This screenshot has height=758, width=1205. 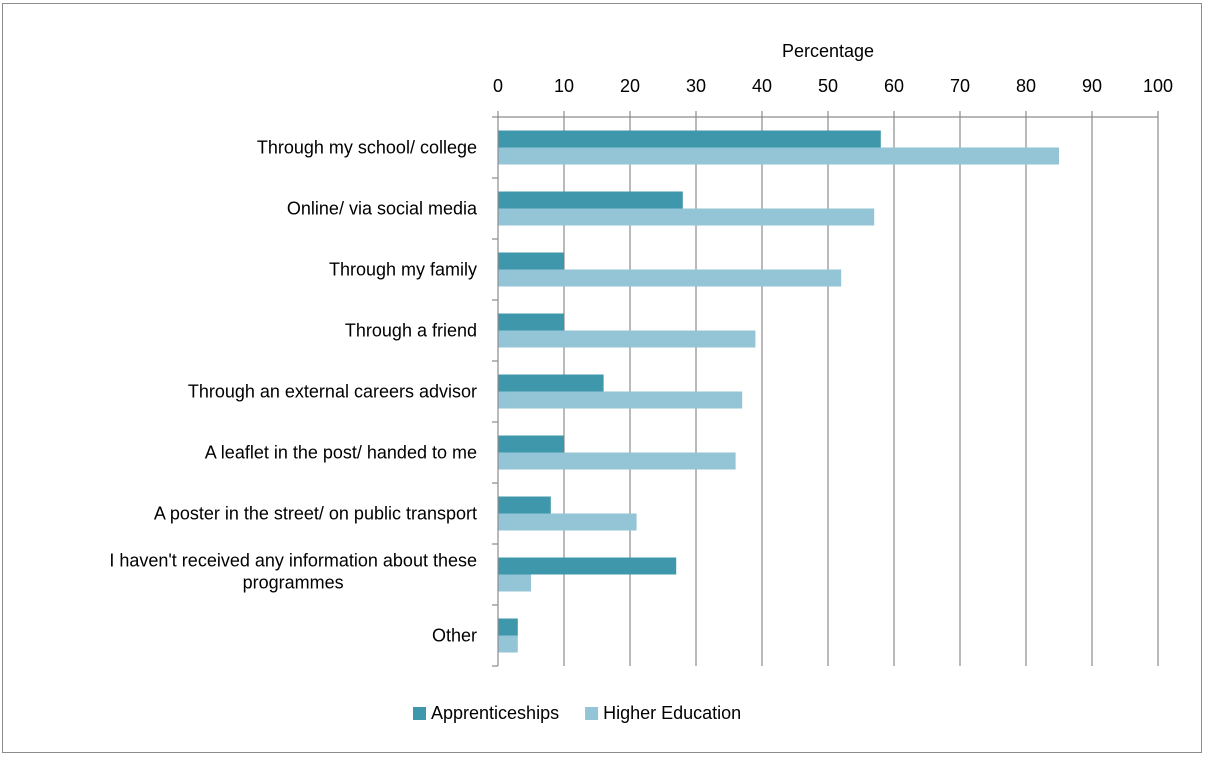 I want to click on x-tick-label: 0, so click(x=498, y=86).